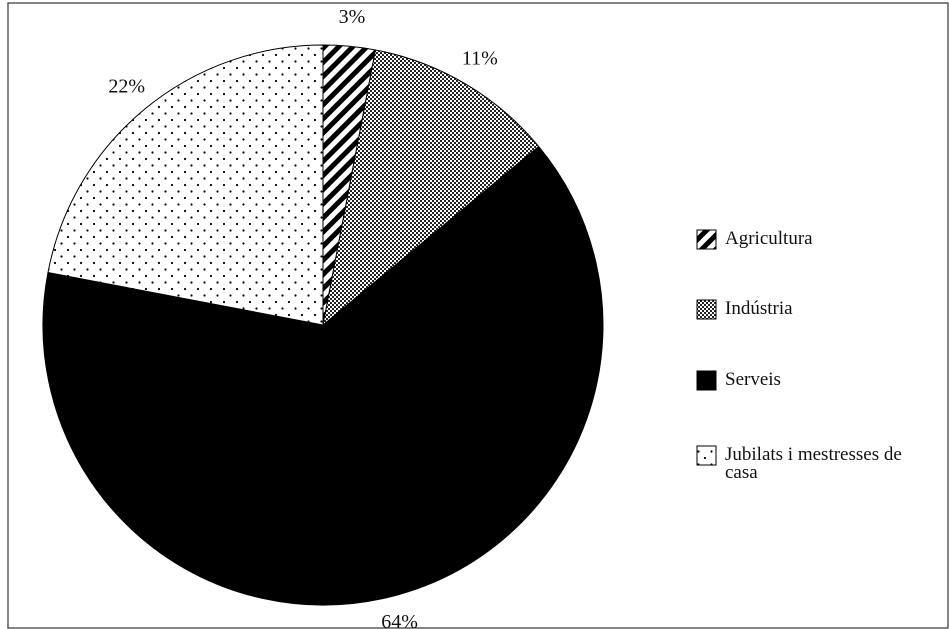 This screenshot has width=949, height=629. What do you see at coordinates (126, 86) in the screenshot?
I see `data-label: 22%` at bounding box center [126, 86].